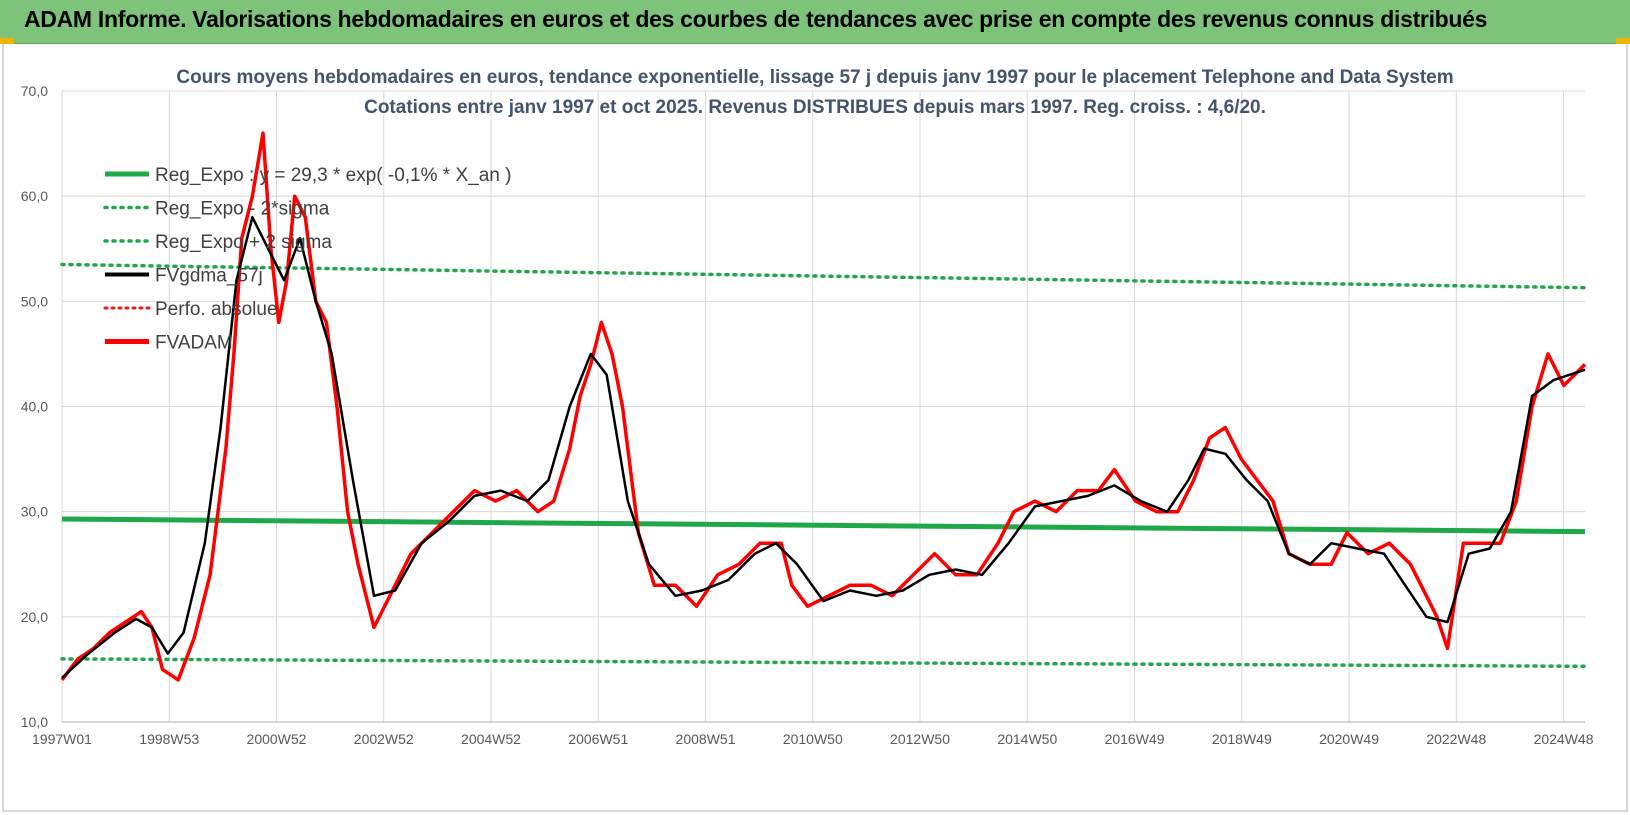 The height and width of the screenshot is (815, 1630). Describe the element at coordinates (823, 276) in the screenshot. I see `series-reg-expo-plus-2sigma` at that location.